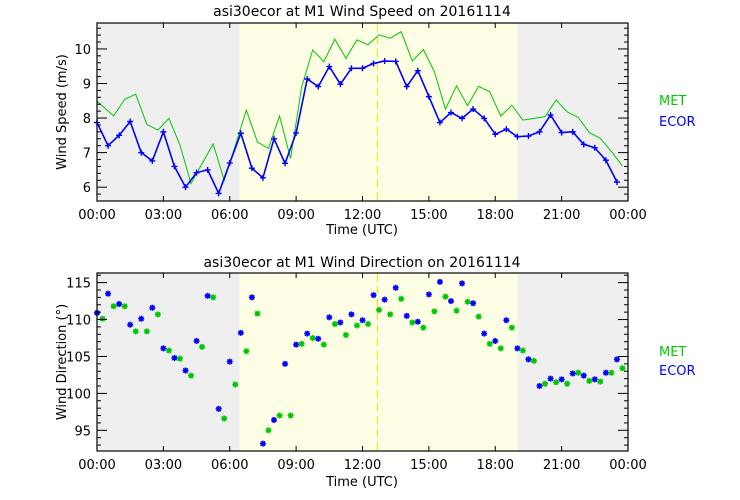 Image resolution: width=740 pixels, height=500 pixels. Describe the element at coordinates (82, 431) in the screenshot. I see `y-tick-label: 95` at that location.